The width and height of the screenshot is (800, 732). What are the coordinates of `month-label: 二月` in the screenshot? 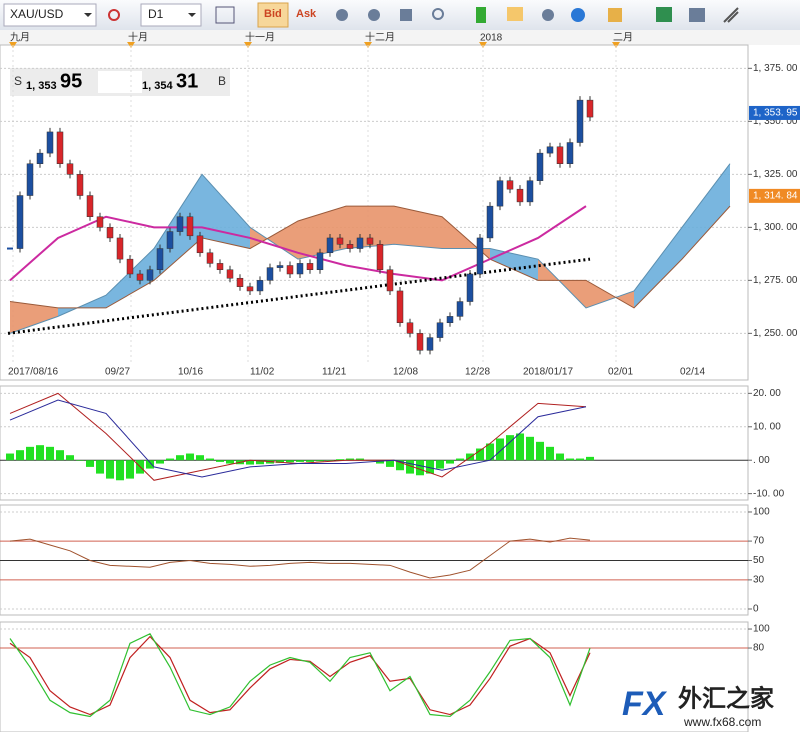 It's located at (623, 38).